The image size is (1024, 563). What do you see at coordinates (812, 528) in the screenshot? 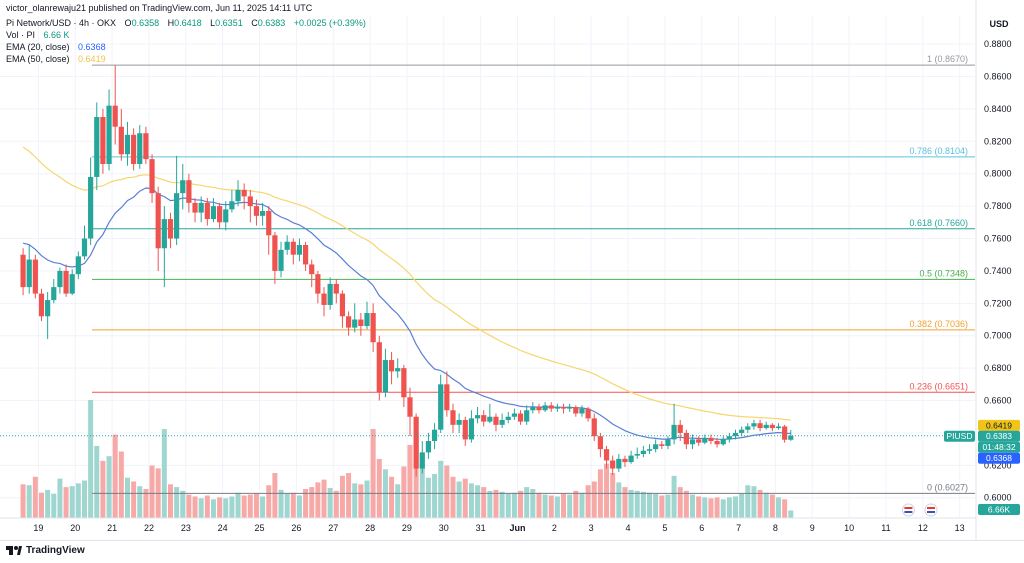
I see `x-tick-label-21: 9` at bounding box center [812, 528].